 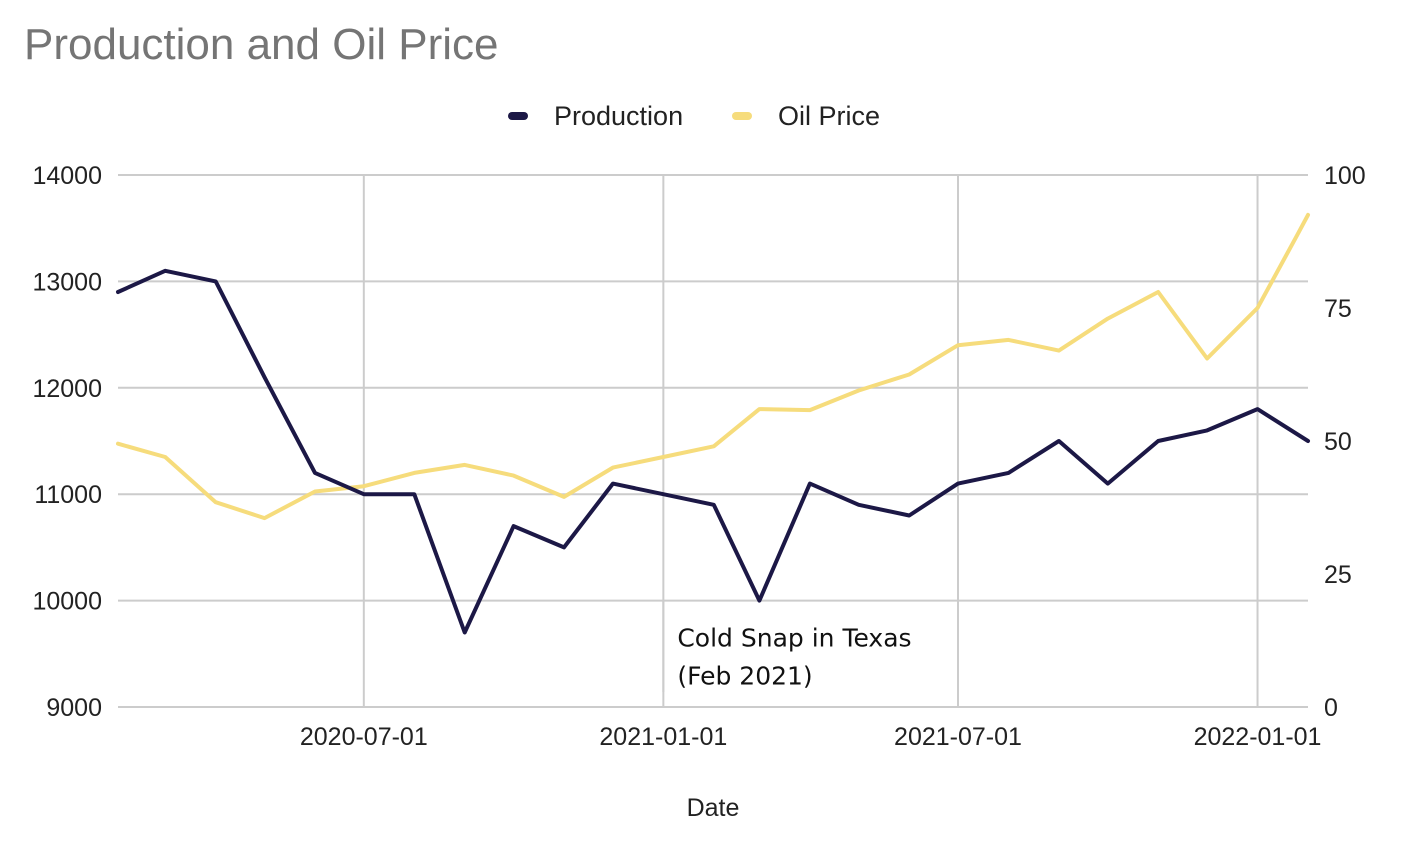 I want to click on left-axis-ticks: 14000 13000 12000 11000 10000 9000, so click(x=67, y=442).